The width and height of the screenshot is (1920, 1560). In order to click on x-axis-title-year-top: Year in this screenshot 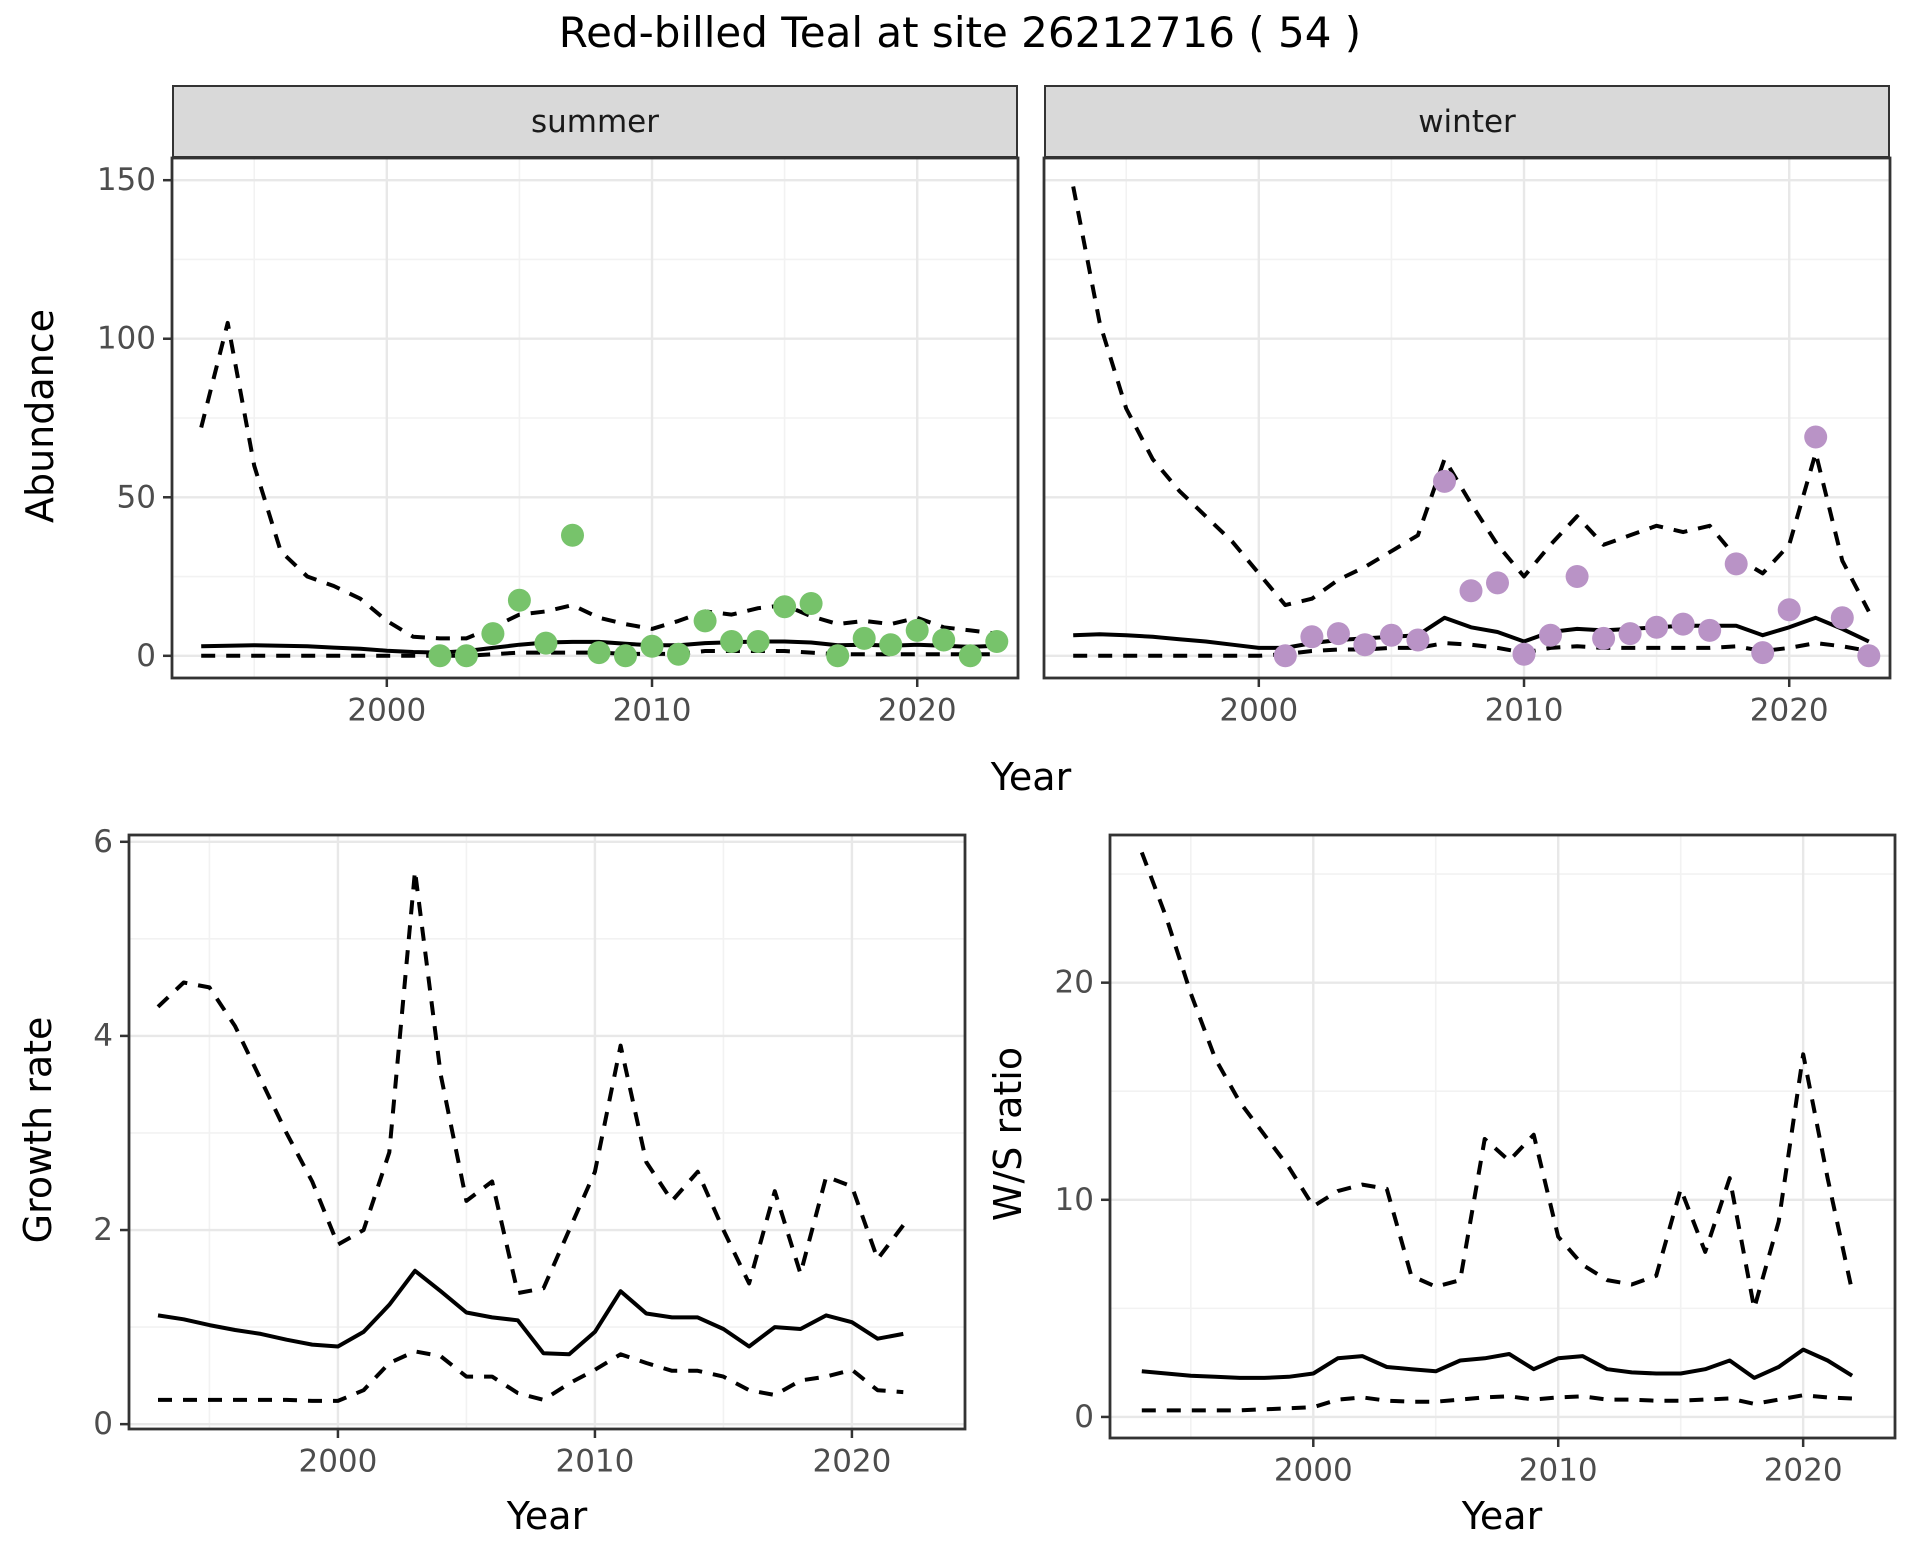, I will do `click(1031, 777)`.